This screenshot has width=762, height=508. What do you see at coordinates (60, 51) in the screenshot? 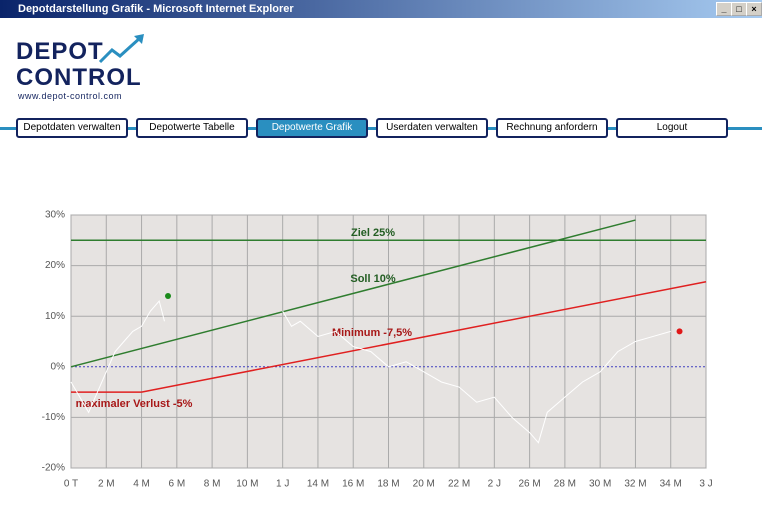
I see `logo-text: DEPOT` at bounding box center [60, 51].